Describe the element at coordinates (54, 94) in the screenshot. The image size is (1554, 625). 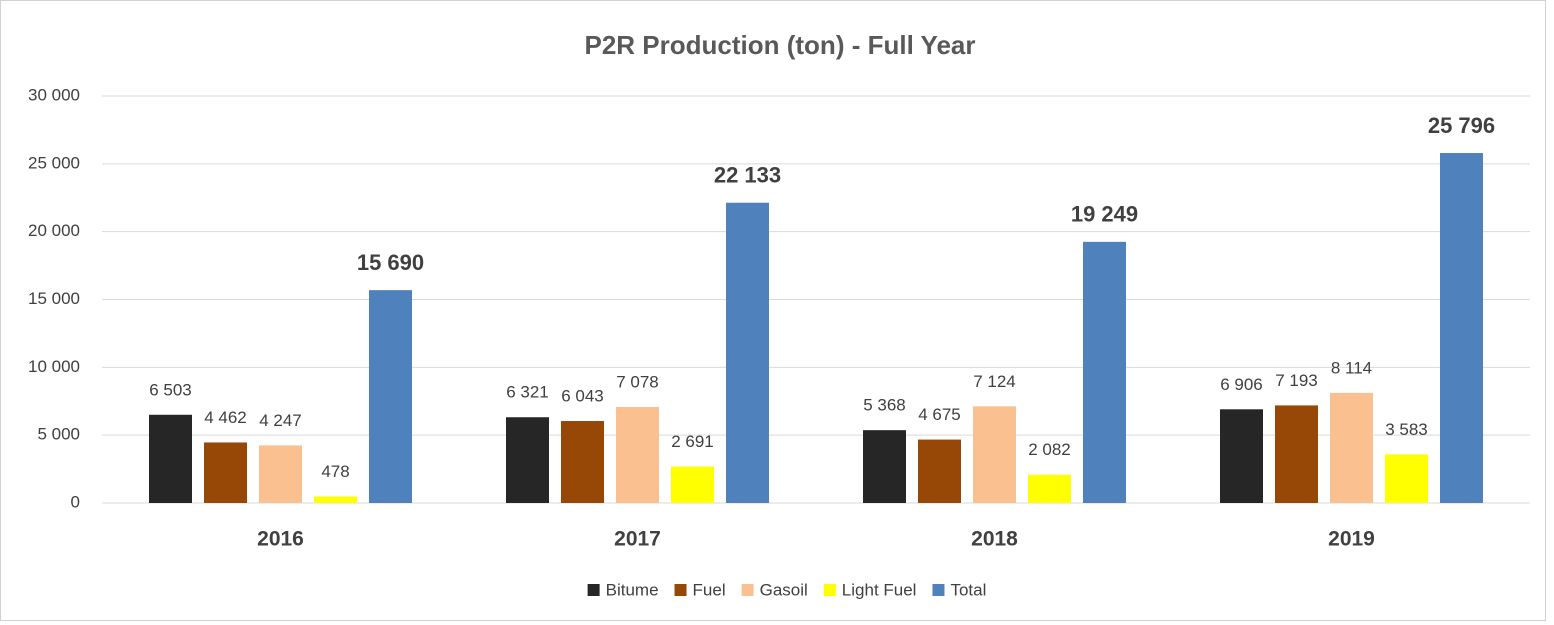
I see `y-tick-label: 30 000` at that location.